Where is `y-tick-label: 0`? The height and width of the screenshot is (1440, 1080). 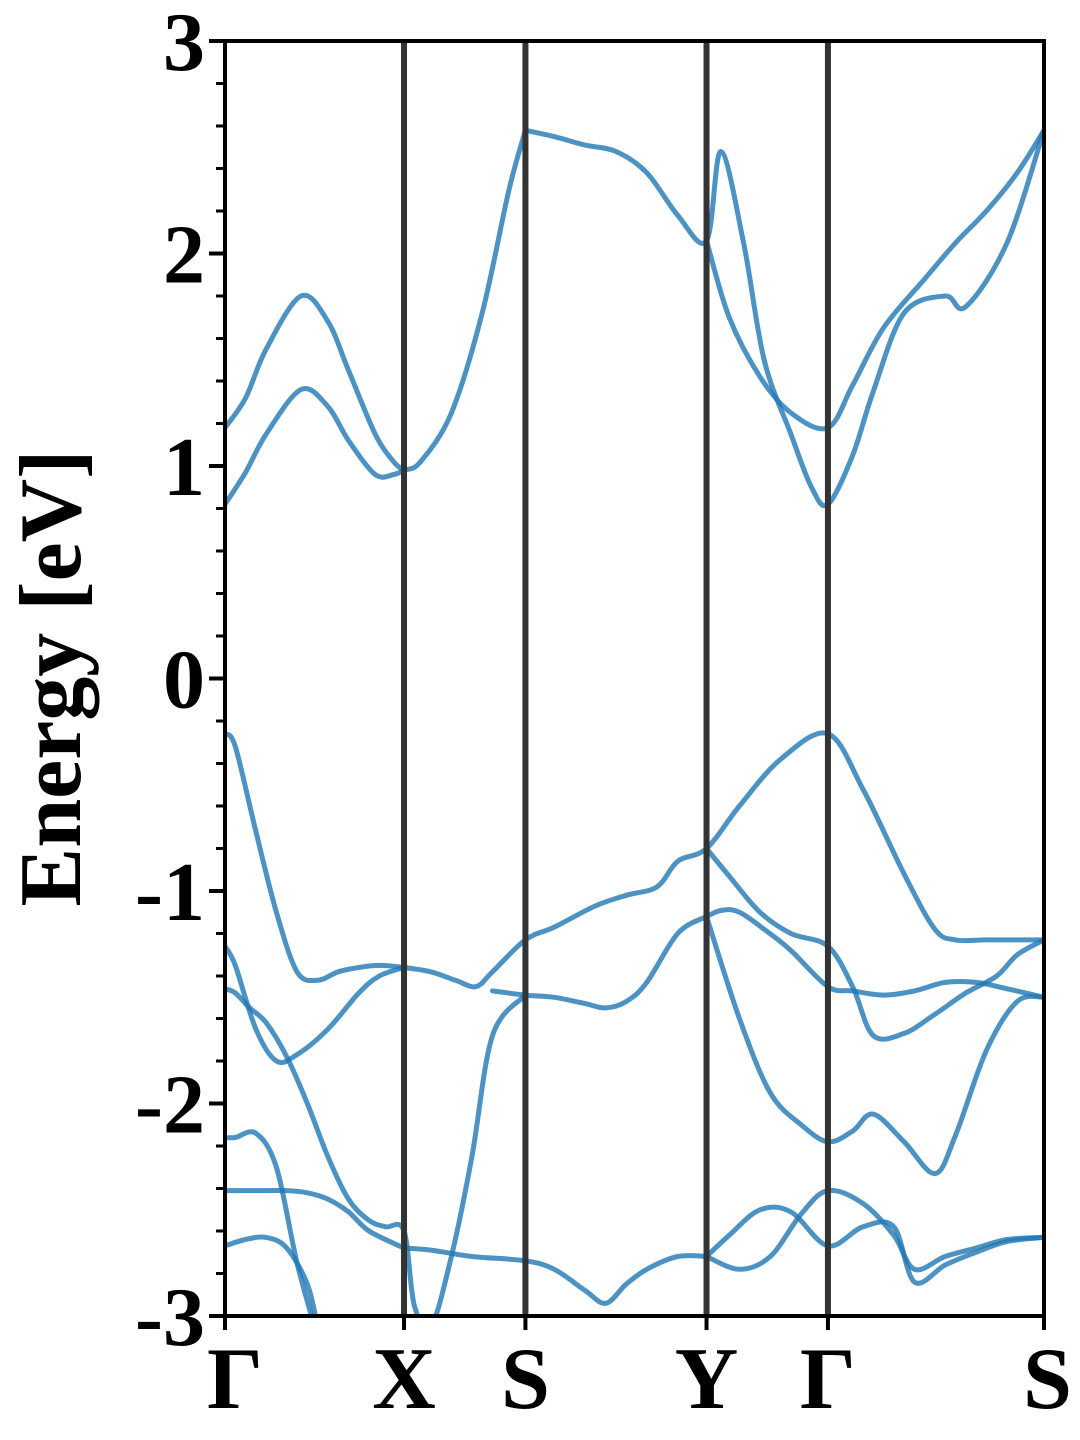
y-tick-label: 0 is located at coordinates (184, 680).